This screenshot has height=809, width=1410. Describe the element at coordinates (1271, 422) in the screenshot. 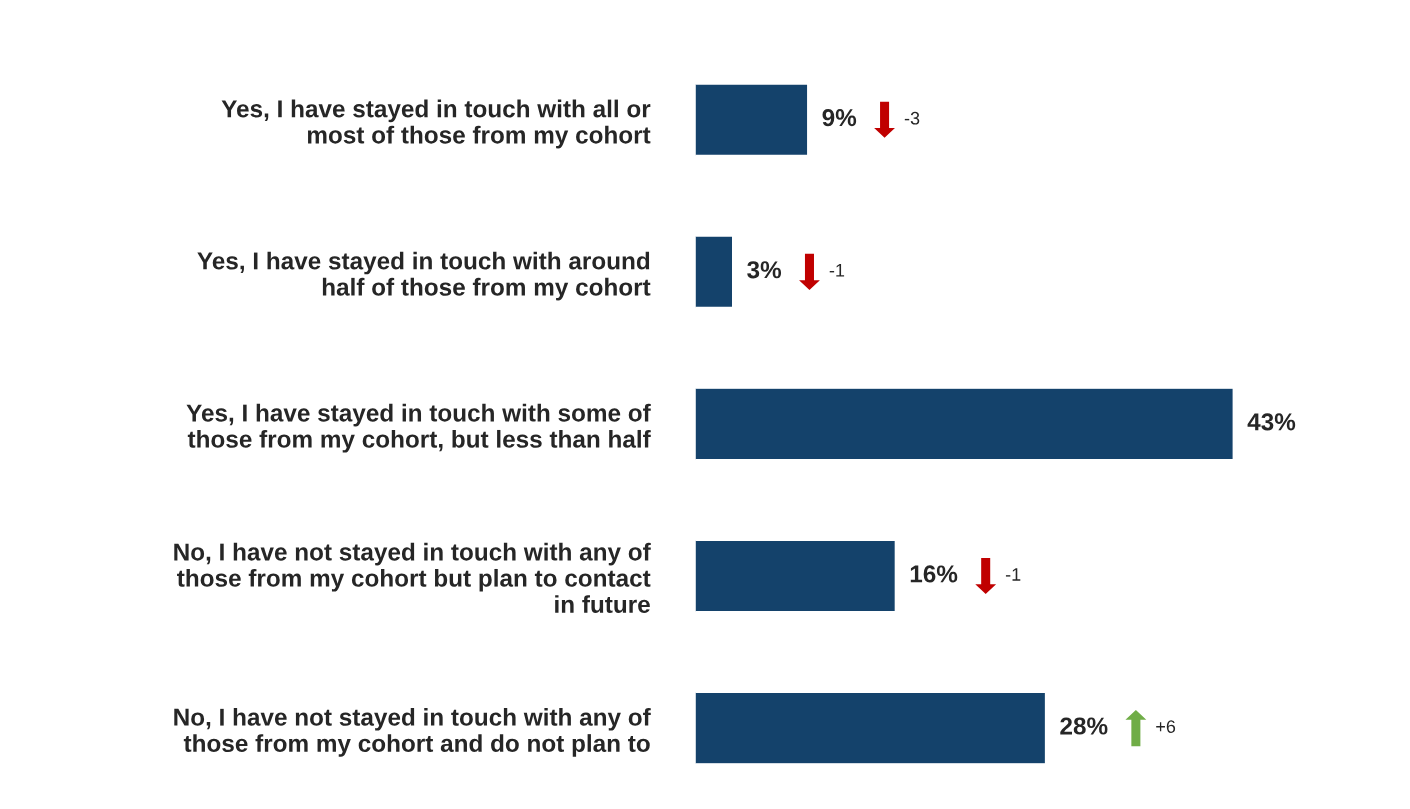

I see `data-label: 43%` at that location.